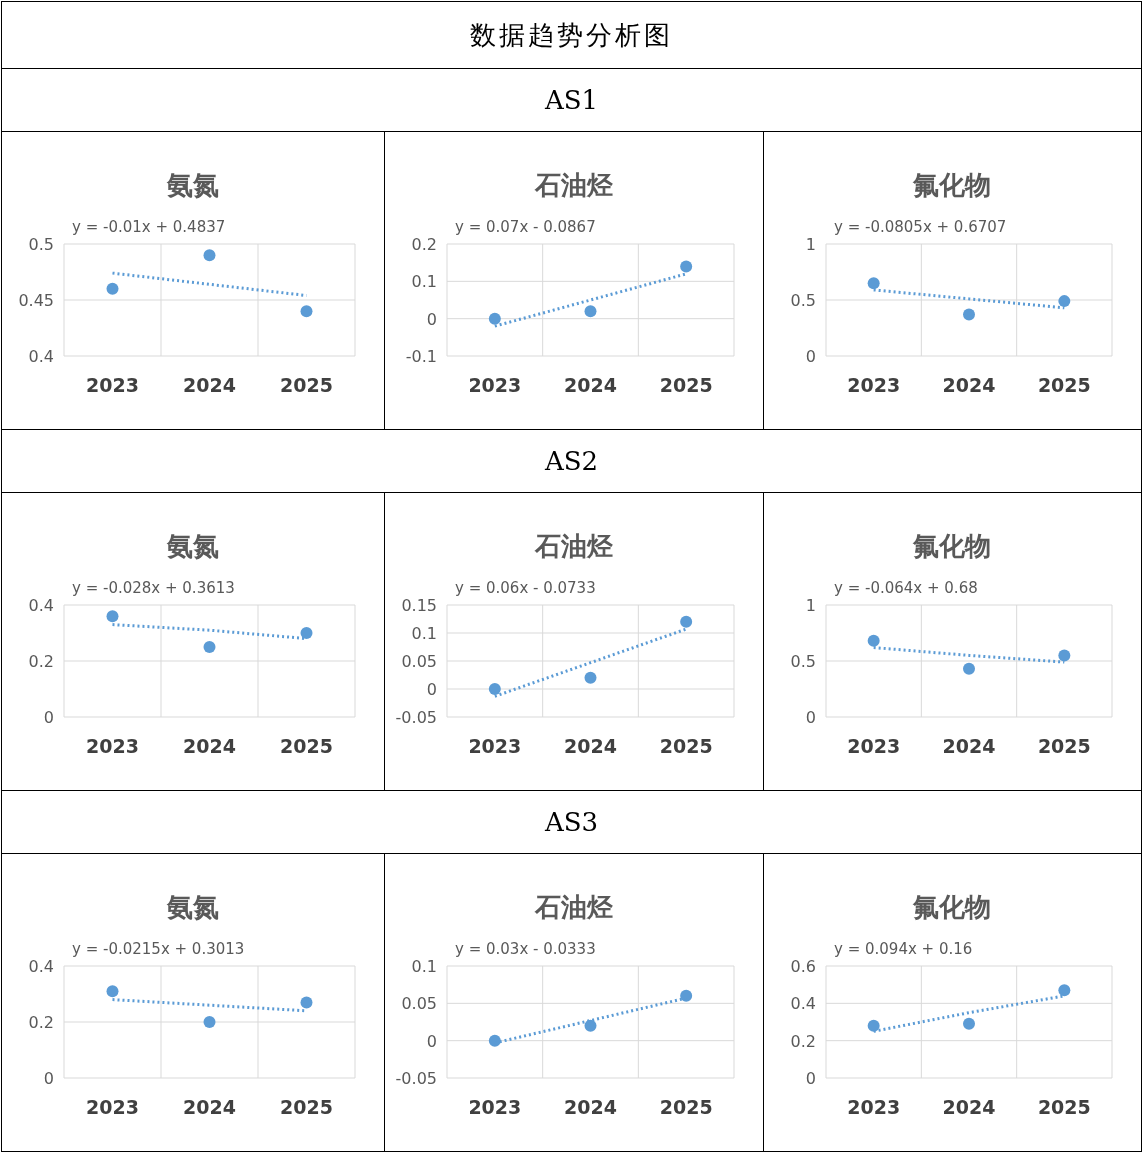 Image resolution: width=1142 pixels, height=1153 pixels. What do you see at coordinates (903, 949) in the screenshot?
I see `text: y = 0.094x + 0.16` at bounding box center [903, 949].